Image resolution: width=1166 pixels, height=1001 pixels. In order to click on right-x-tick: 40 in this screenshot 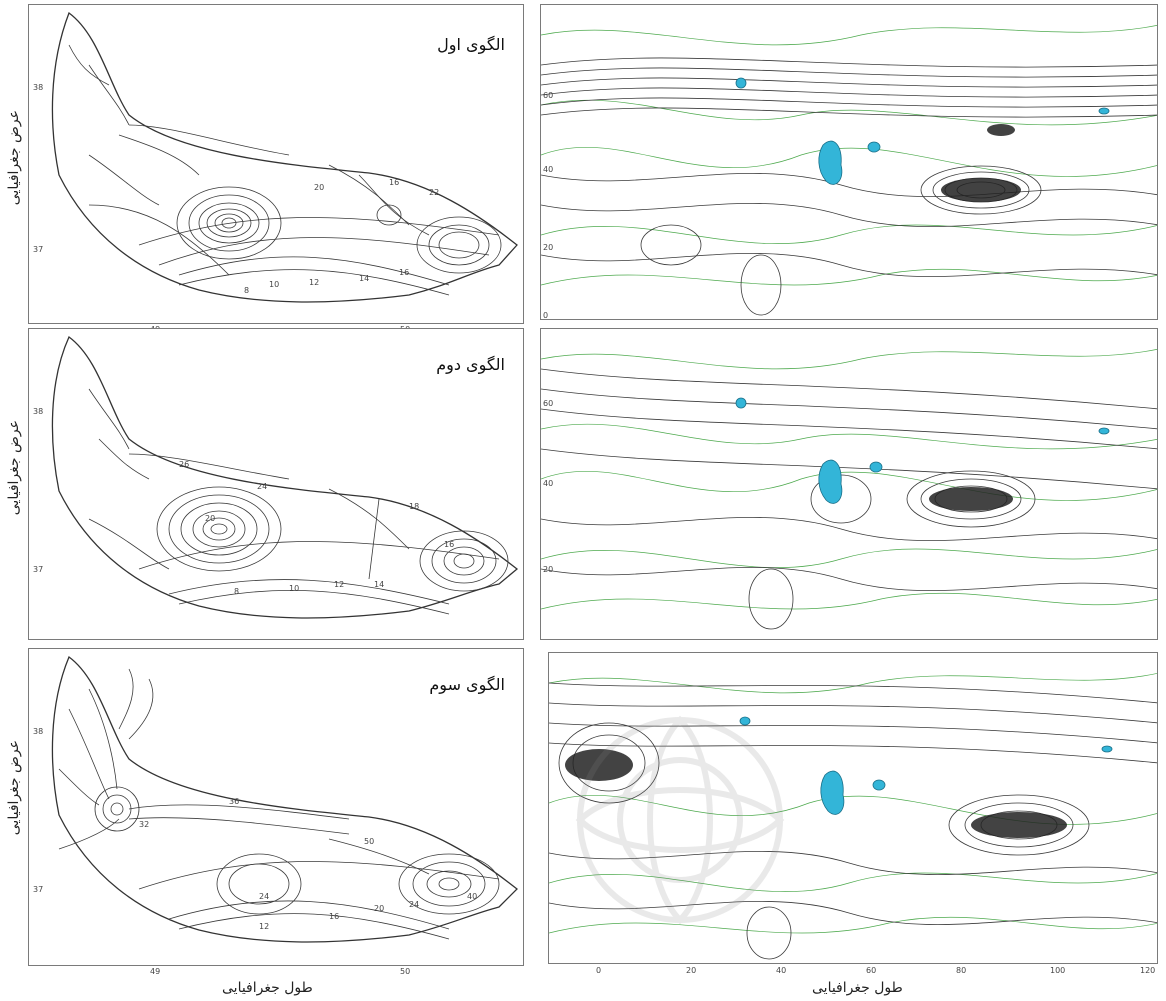, I will do `click(781, 970)`.